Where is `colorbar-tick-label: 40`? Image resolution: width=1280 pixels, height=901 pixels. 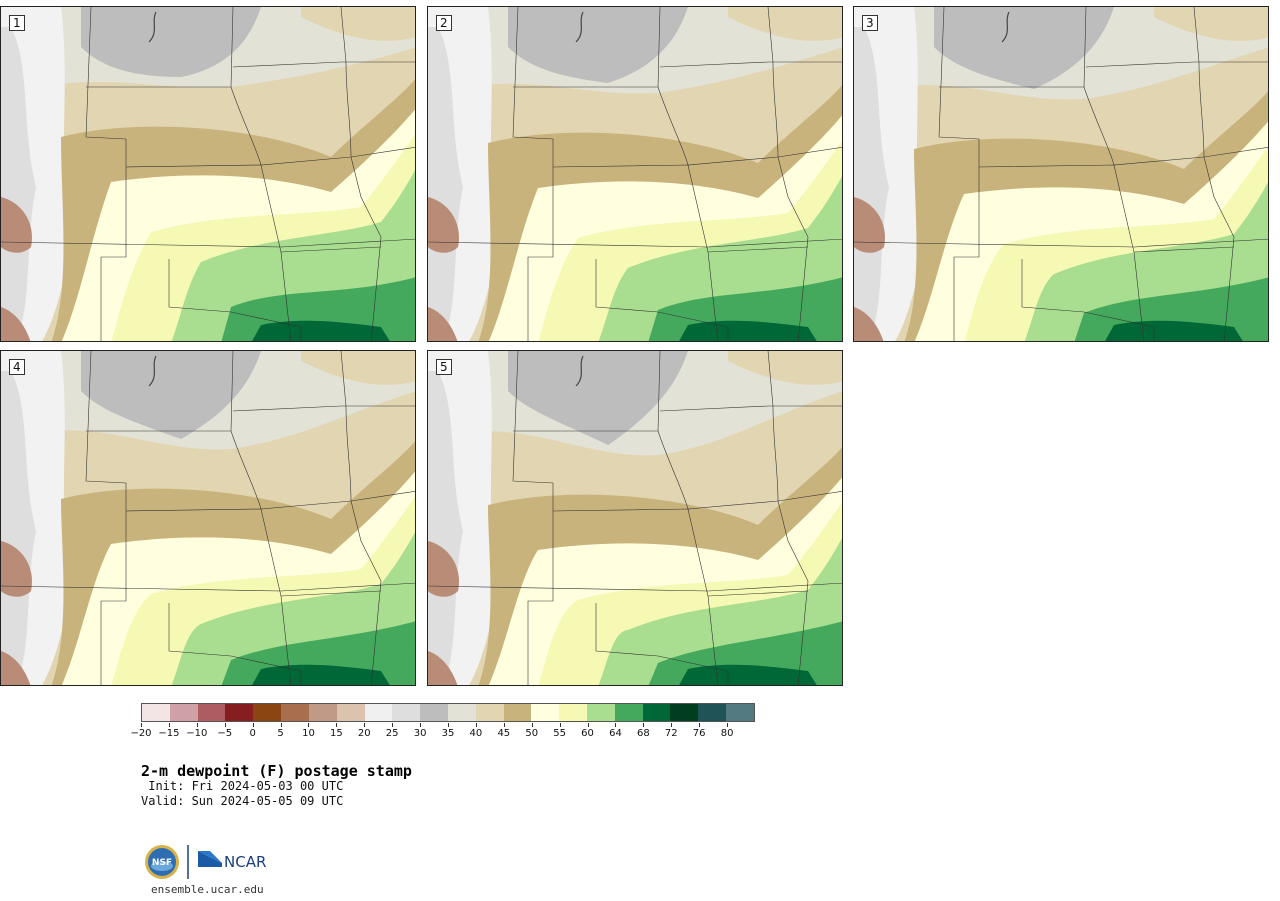 colorbar-tick-label: 40 is located at coordinates (476, 733).